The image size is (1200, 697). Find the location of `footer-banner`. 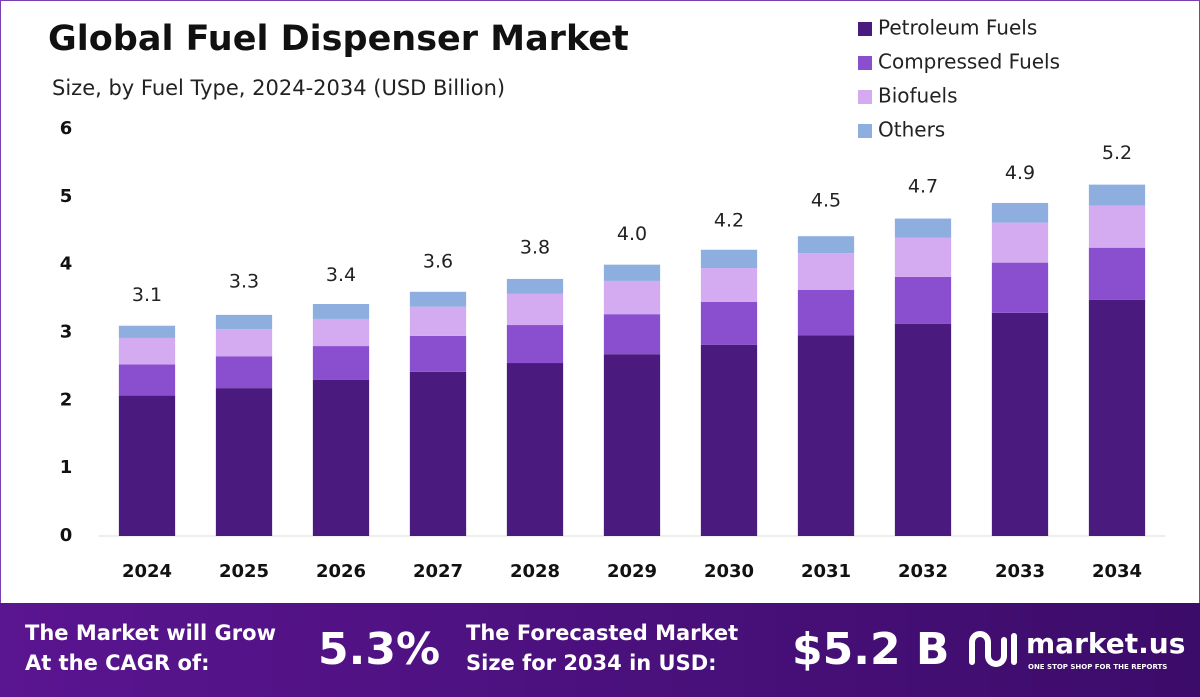

footer-banner is located at coordinates (600, 650).